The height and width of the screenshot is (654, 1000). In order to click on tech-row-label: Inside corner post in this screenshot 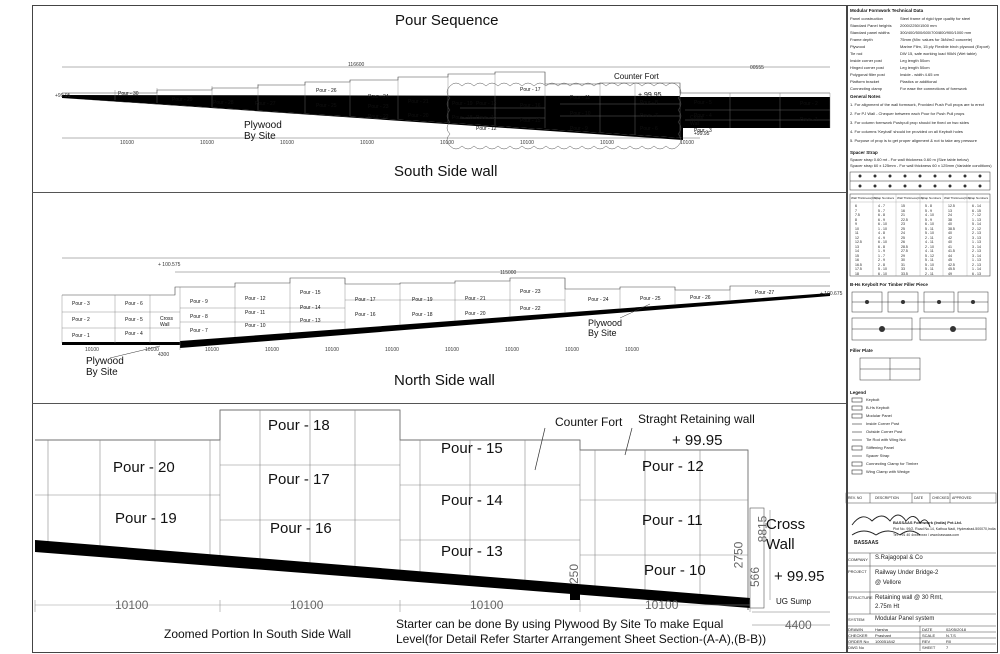, I will do `click(866, 60)`.